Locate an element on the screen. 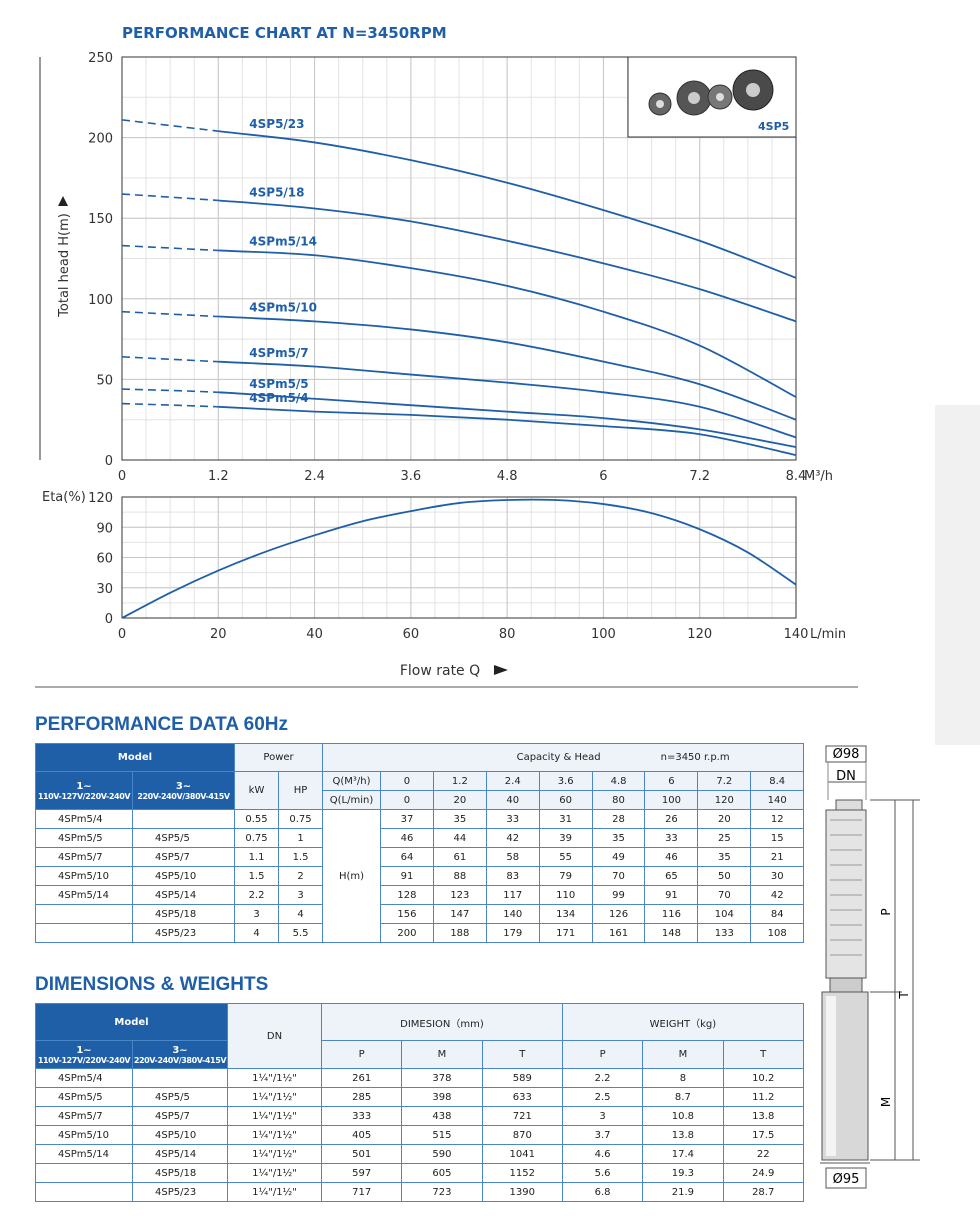 This screenshot has width=980, height=1220. header-cell: 100 is located at coordinates (671, 800).